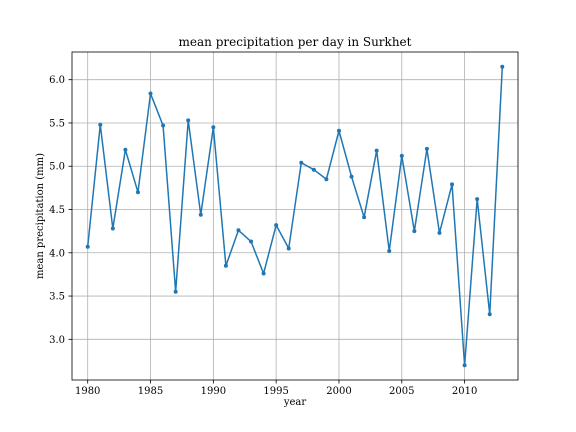 The width and height of the screenshot is (576, 432). Describe the element at coordinates (57, 123) in the screenshot. I see `y-tick-label: 5.5` at that location.